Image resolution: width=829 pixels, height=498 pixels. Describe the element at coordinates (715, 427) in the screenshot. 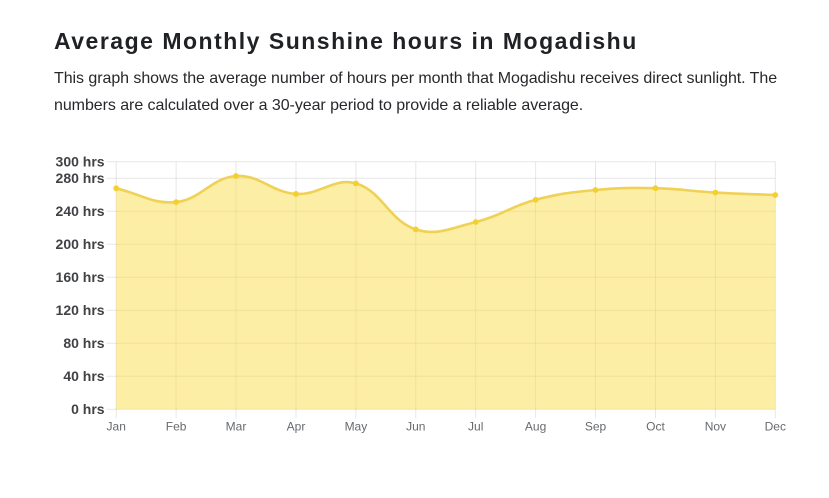

I see `svg-text: Nov` at that location.